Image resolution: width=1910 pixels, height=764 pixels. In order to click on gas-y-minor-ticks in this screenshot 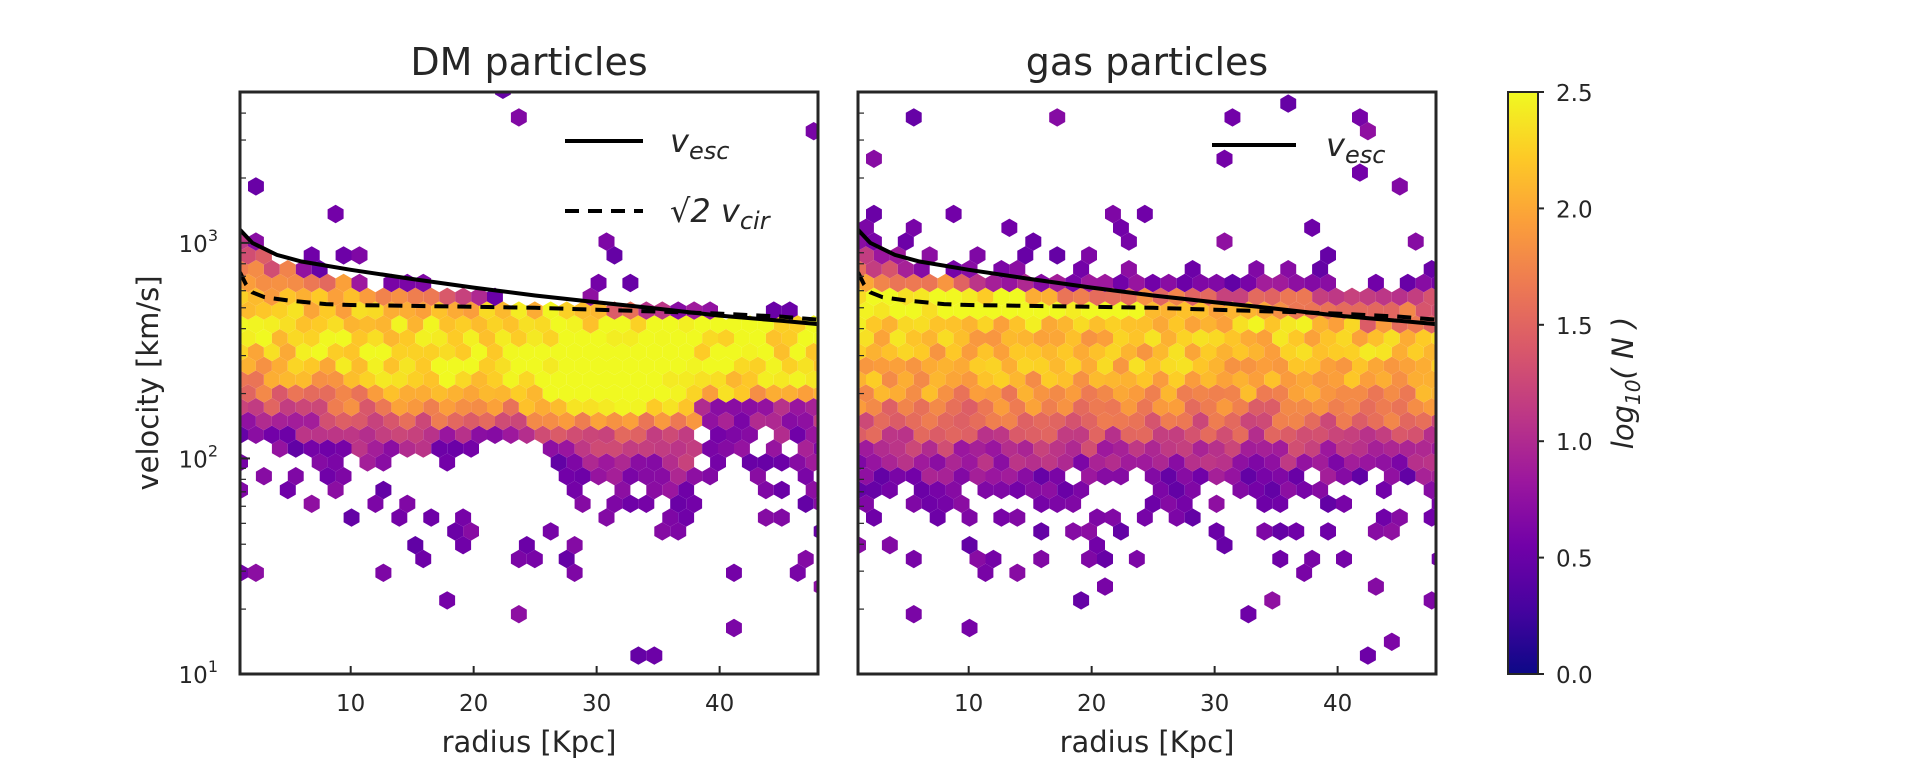, I will do `click(861, 350)`.